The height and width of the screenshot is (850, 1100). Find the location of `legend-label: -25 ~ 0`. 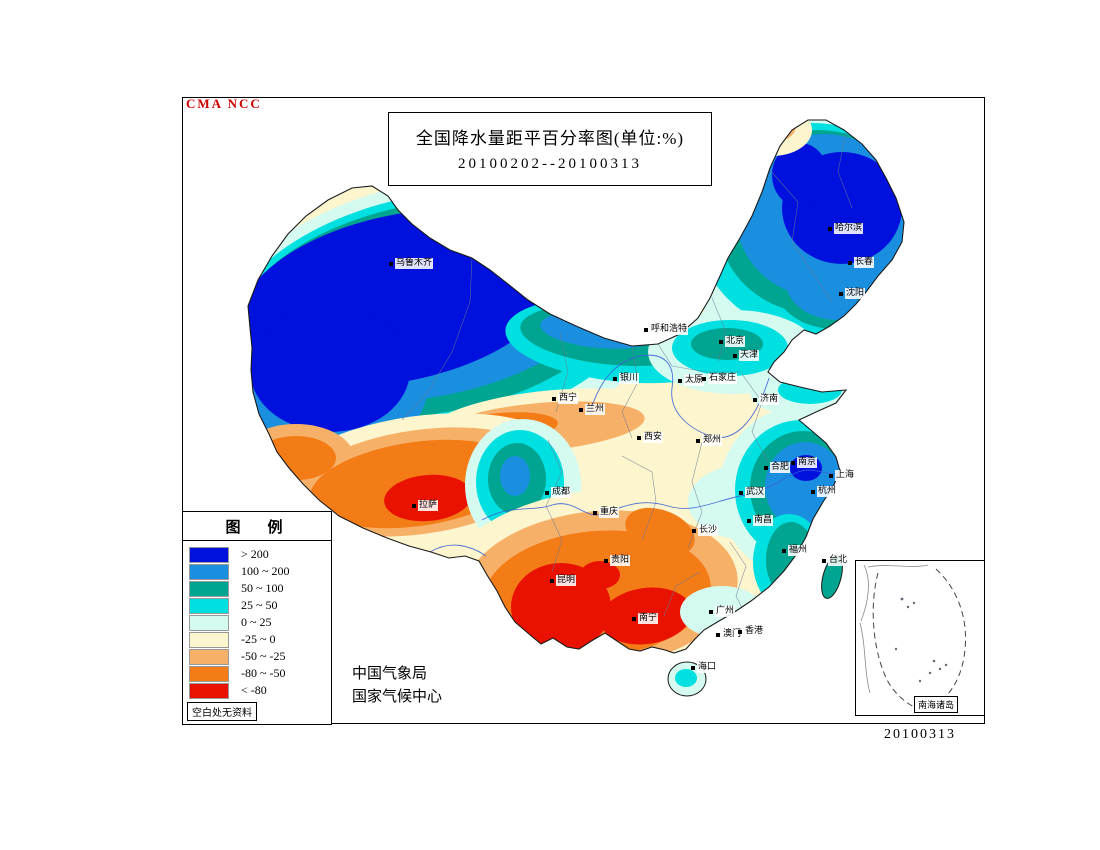

legend-label: -25 ~ 0 is located at coordinates (258, 639).